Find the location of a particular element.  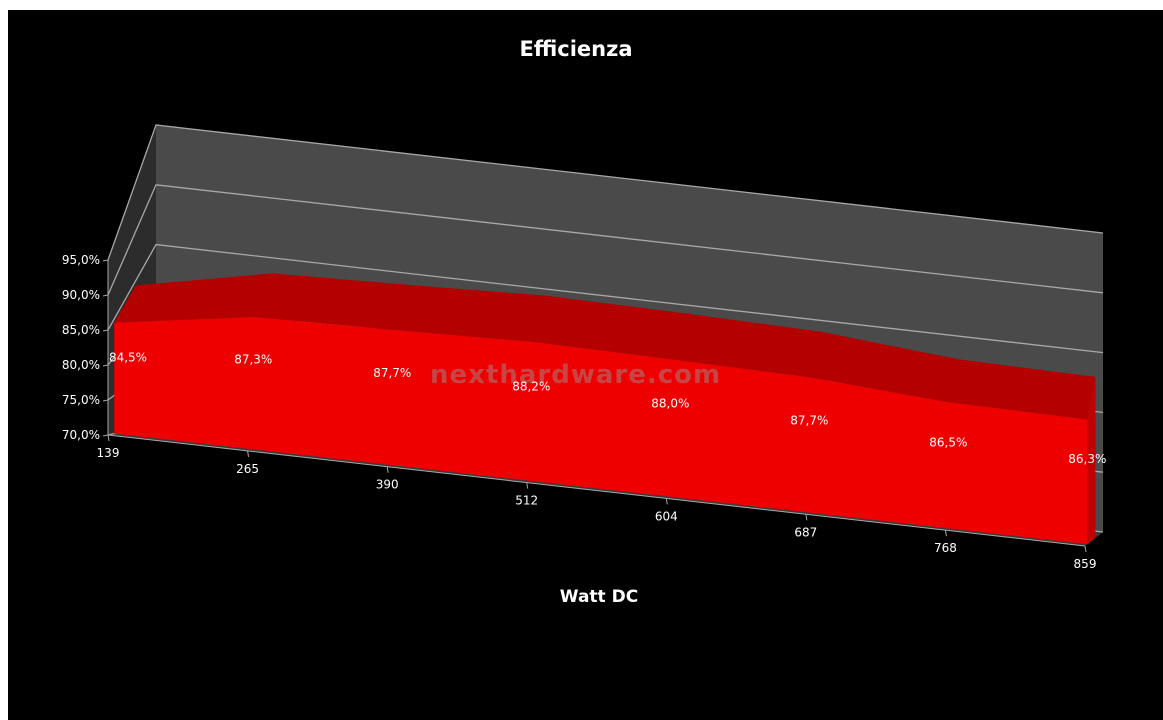

data-label: 87,3% is located at coordinates (253, 359).